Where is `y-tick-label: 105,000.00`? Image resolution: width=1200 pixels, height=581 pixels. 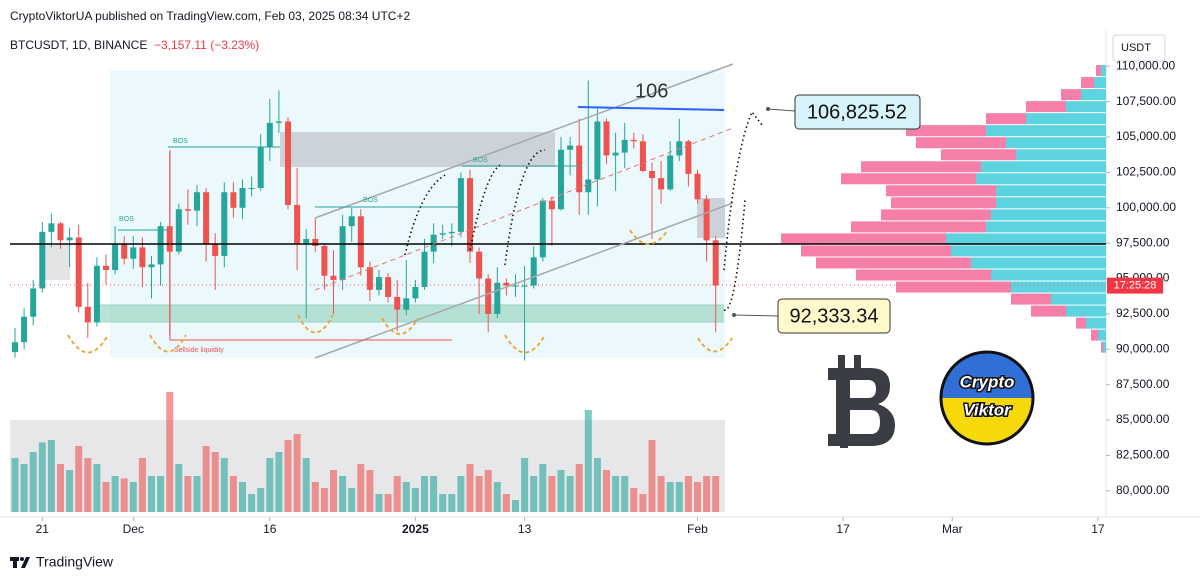
y-tick-label: 105,000.00 is located at coordinates (1146, 136).